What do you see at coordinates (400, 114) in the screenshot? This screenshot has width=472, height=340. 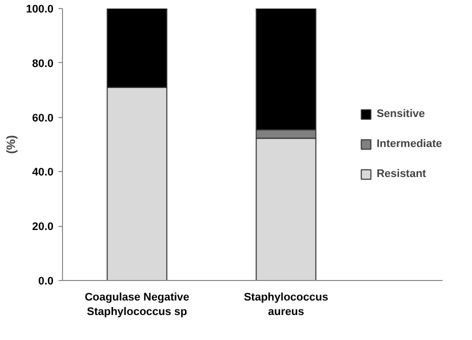 I see `legend-label: Sensitive` at bounding box center [400, 114].